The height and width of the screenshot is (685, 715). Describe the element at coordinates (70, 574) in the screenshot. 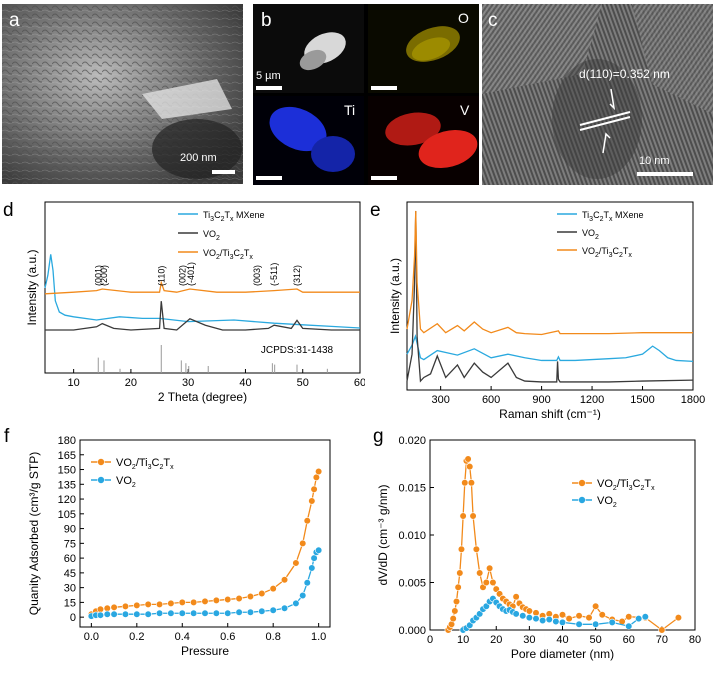

I see `y-tick-label: 45` at that location.